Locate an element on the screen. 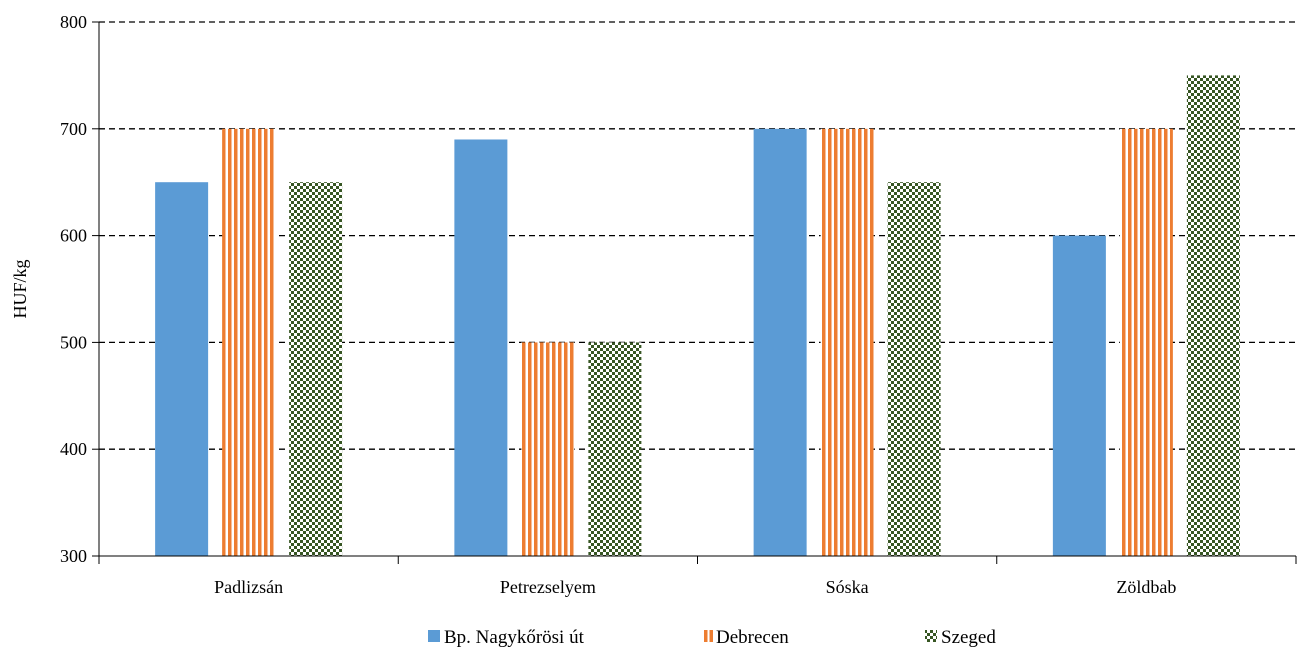  y-tick-label: 300 is located at coordinates (73, 556).